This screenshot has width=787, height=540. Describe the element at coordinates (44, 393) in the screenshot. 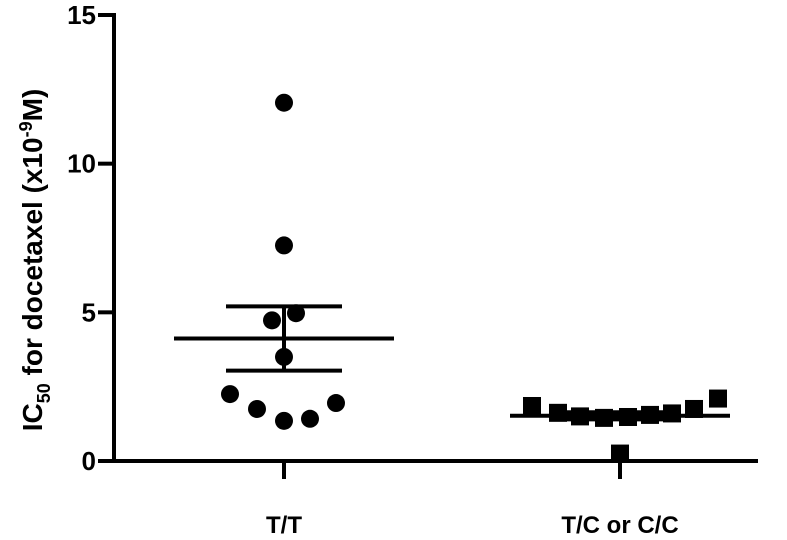

I see `y-axis-label-subscript: 50` at that location.